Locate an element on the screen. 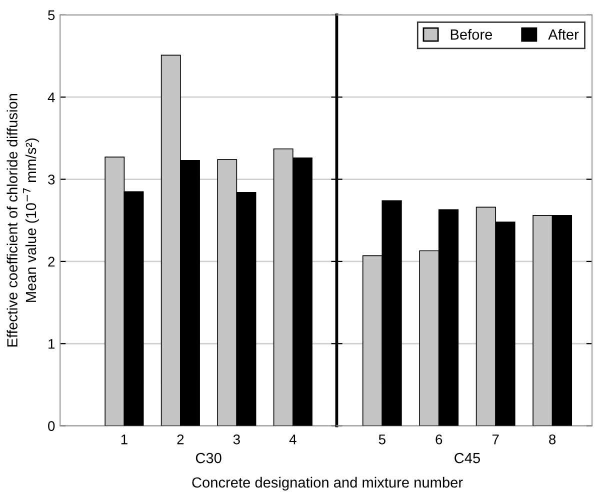  text: C45 is located at coordinates (467, 458).